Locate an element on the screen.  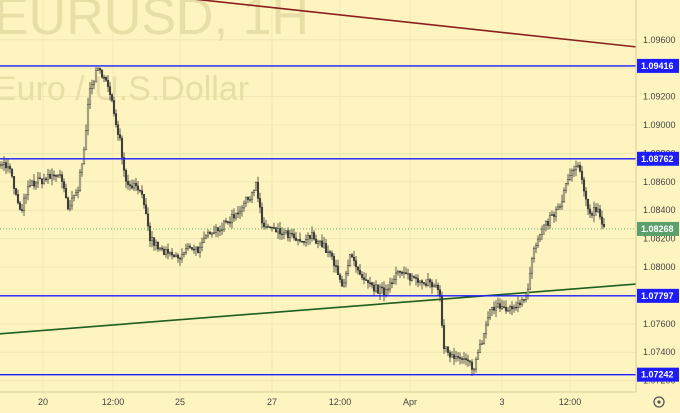
price-axis is located at coordinates (658, 196).